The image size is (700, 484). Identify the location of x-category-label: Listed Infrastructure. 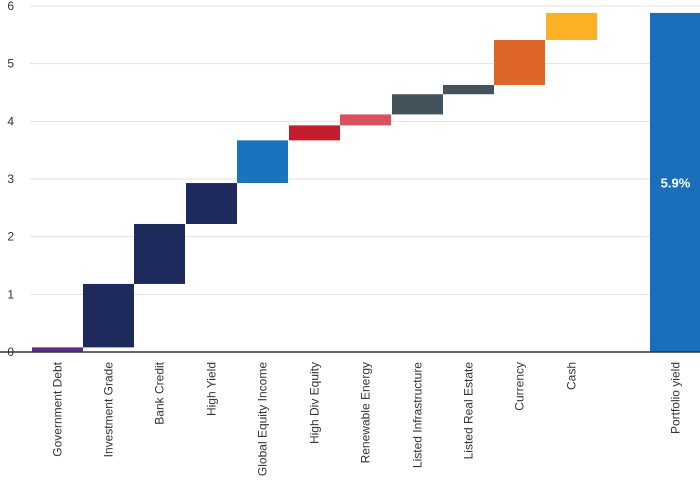
(418, 415).